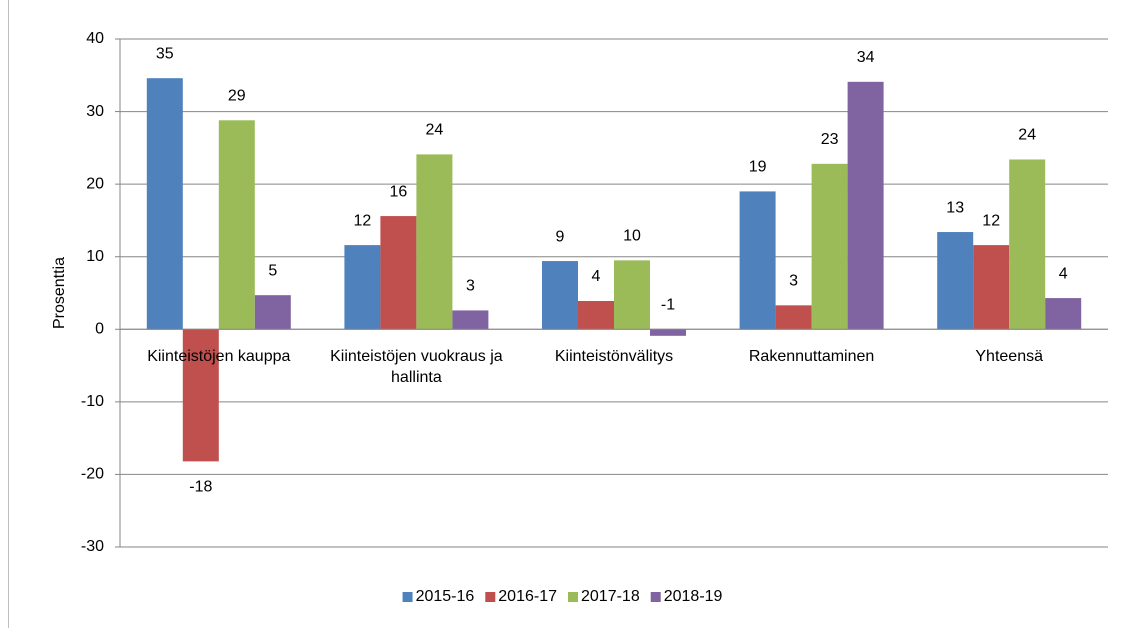  Describe the element at coordinates (99, 329) in the screenshot. I see `y-tick-label: 0` at that location.